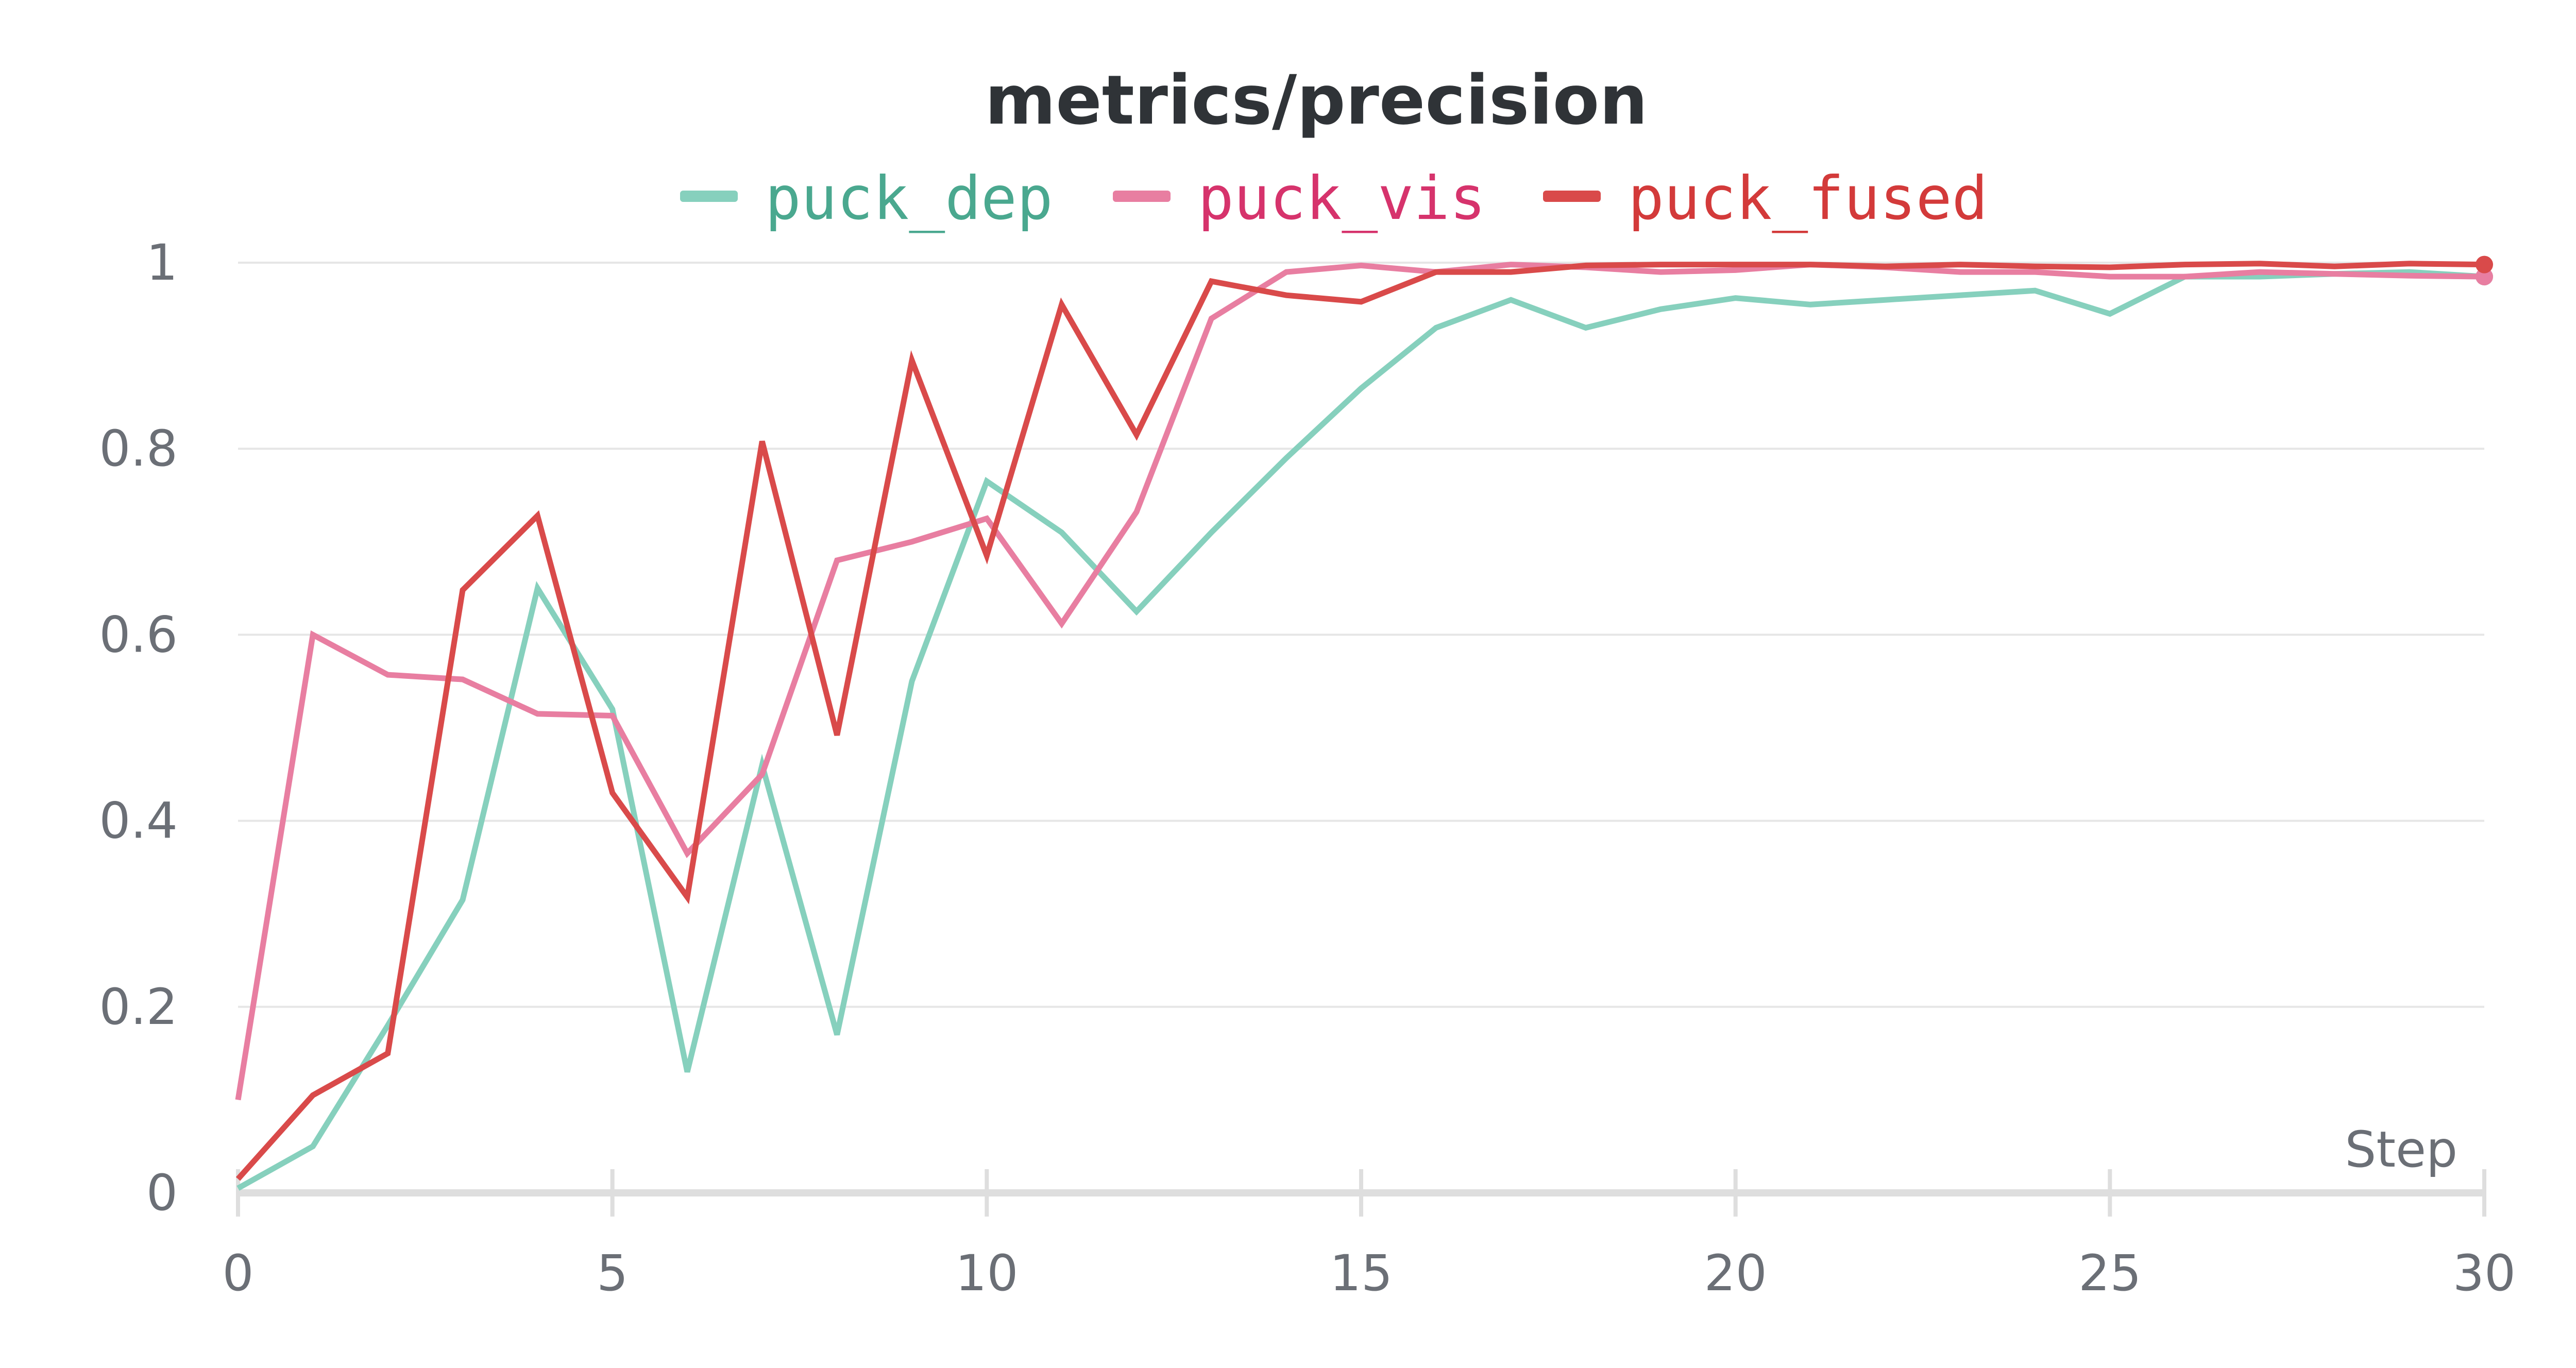 Image resolution: width=2576 pixels, height=1368 pixels. Describe the element at coordinates (138, 448) in the screenshot. I see `y-tick-label: 0.8` at that location.